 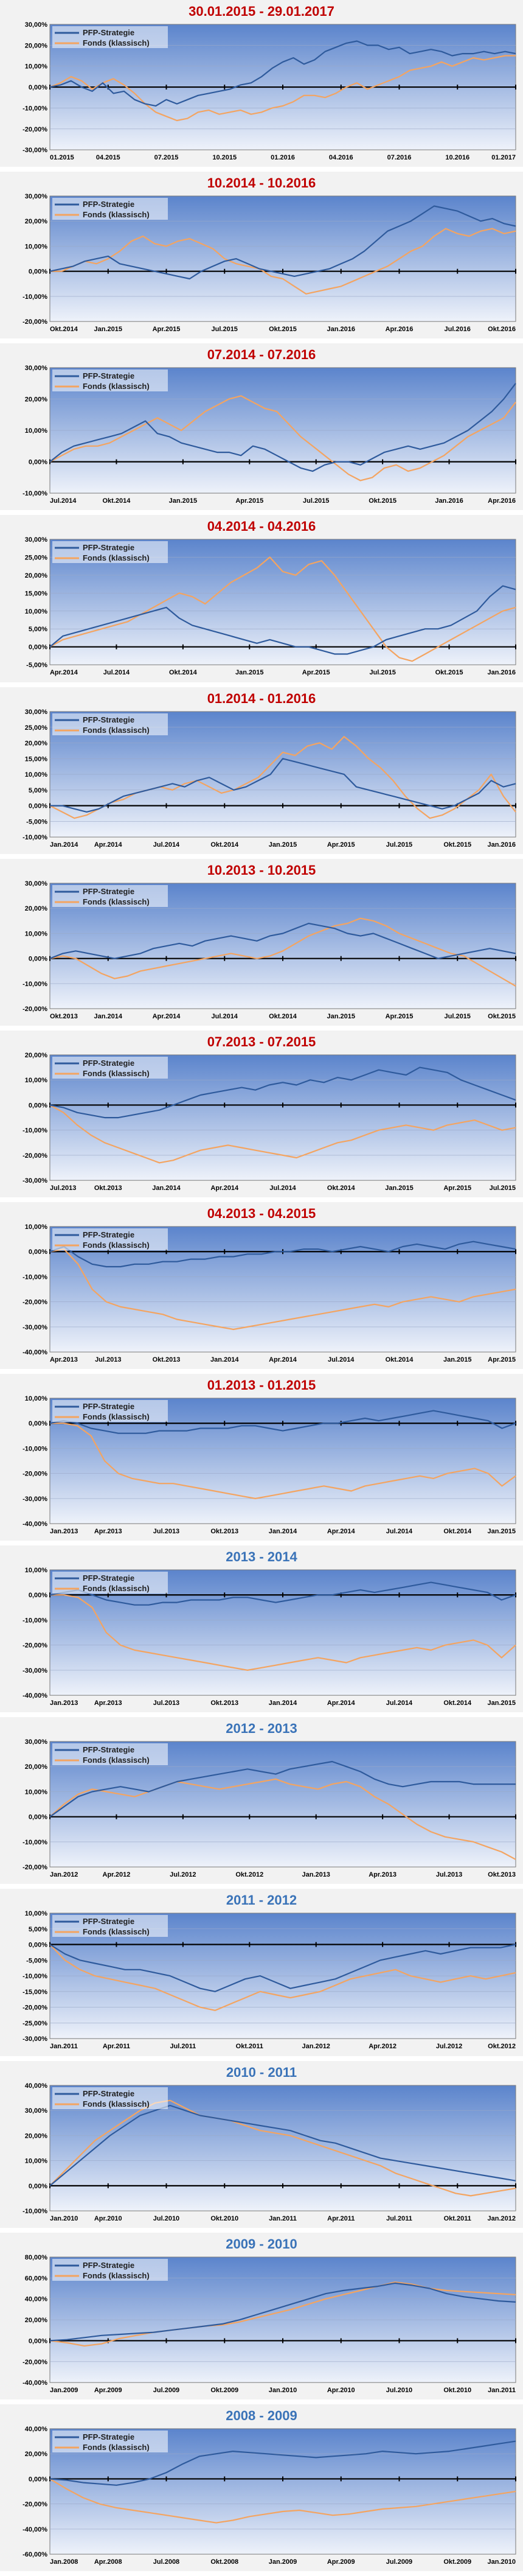 I want to click on x-tick-label: Okt.2011, so click(x=458, y=2218).